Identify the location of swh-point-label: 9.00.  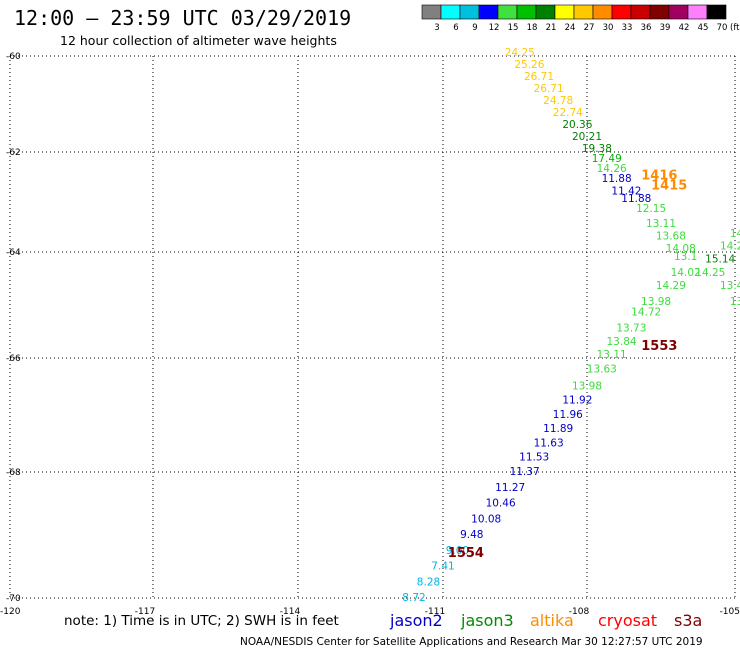
(457, 551).